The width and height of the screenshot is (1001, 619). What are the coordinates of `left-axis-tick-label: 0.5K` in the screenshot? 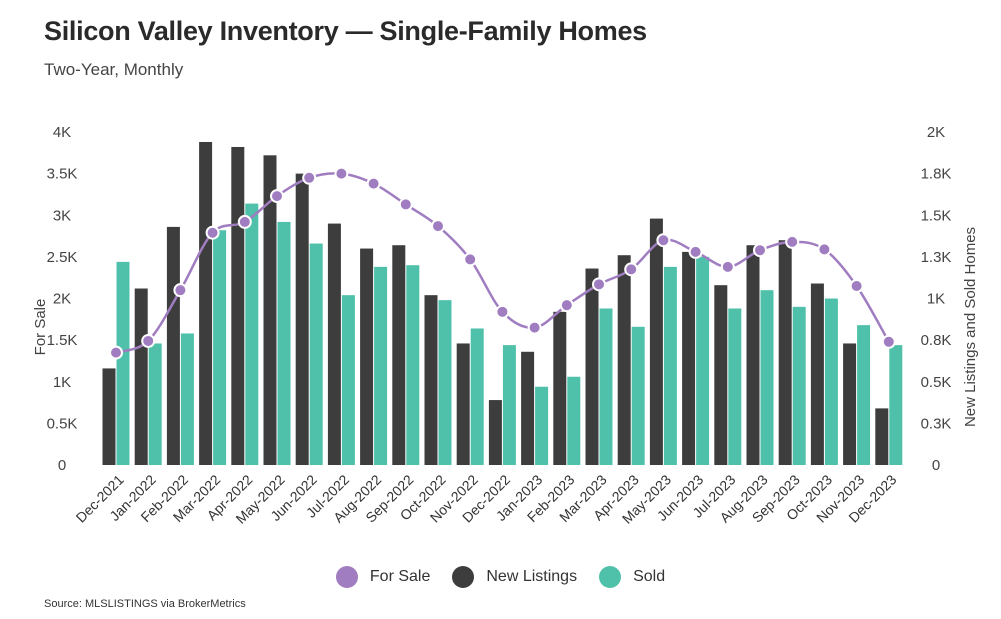 It's located at (62, 423).